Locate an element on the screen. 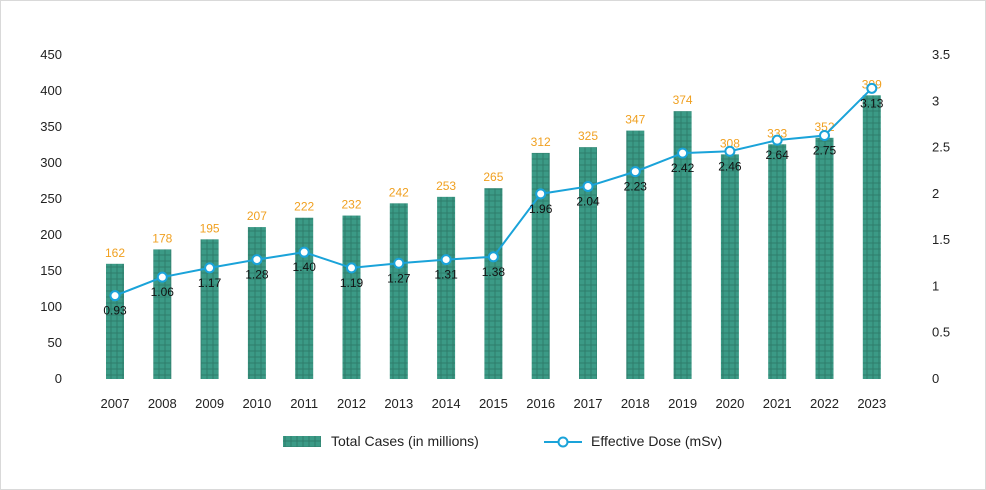 Image resolution: width=986 pixels, height=490 pixels. x-tick-label: 2009 is located at coordinates (209, 403).